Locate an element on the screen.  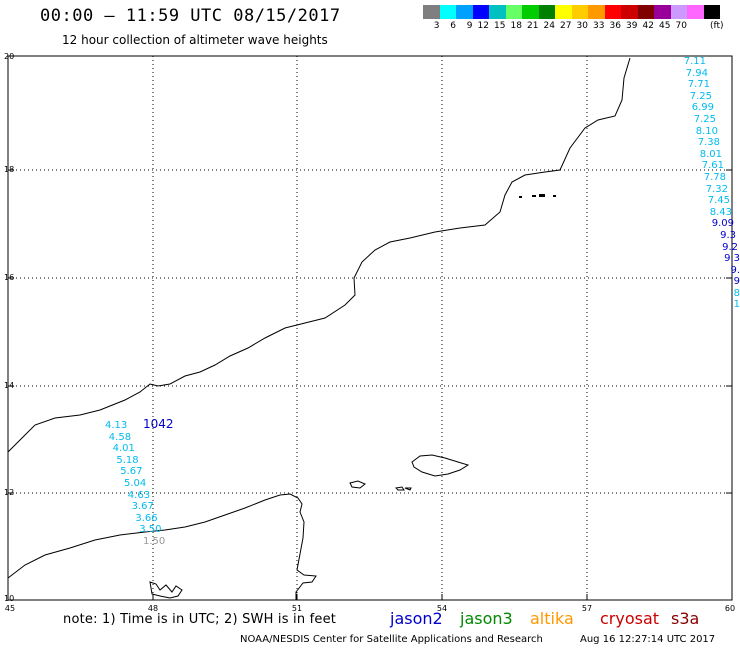
wave-height-reading: 9 is located at coordinates (736, 282).